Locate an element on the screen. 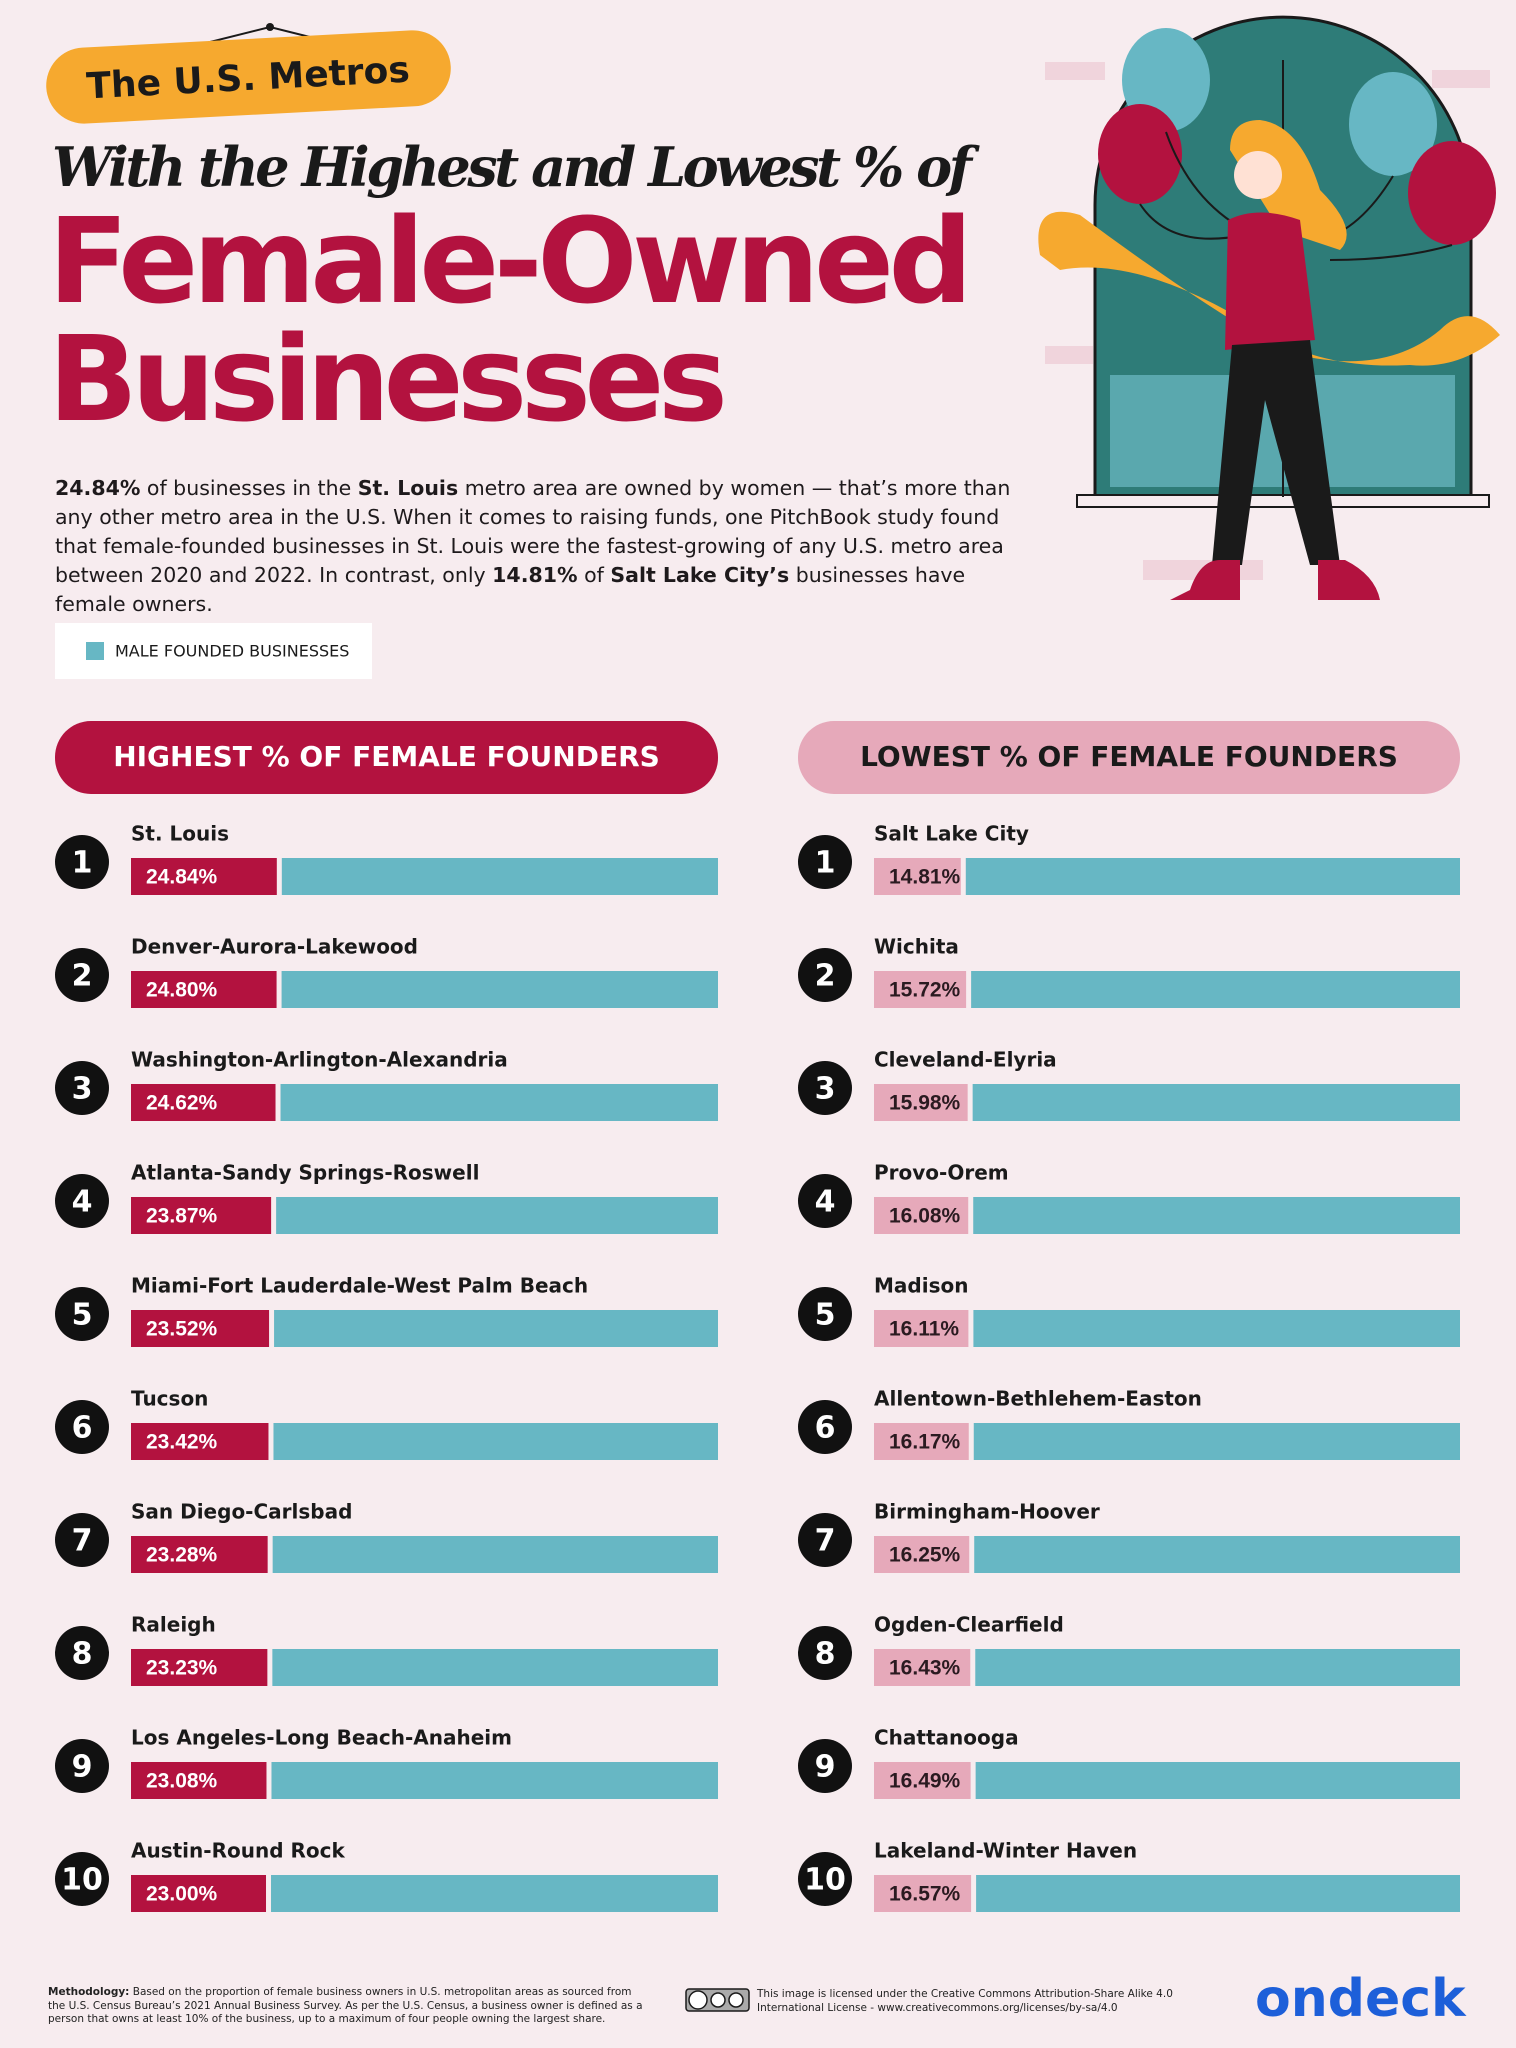  balloon-strings is located at coordinates (1296, 196).